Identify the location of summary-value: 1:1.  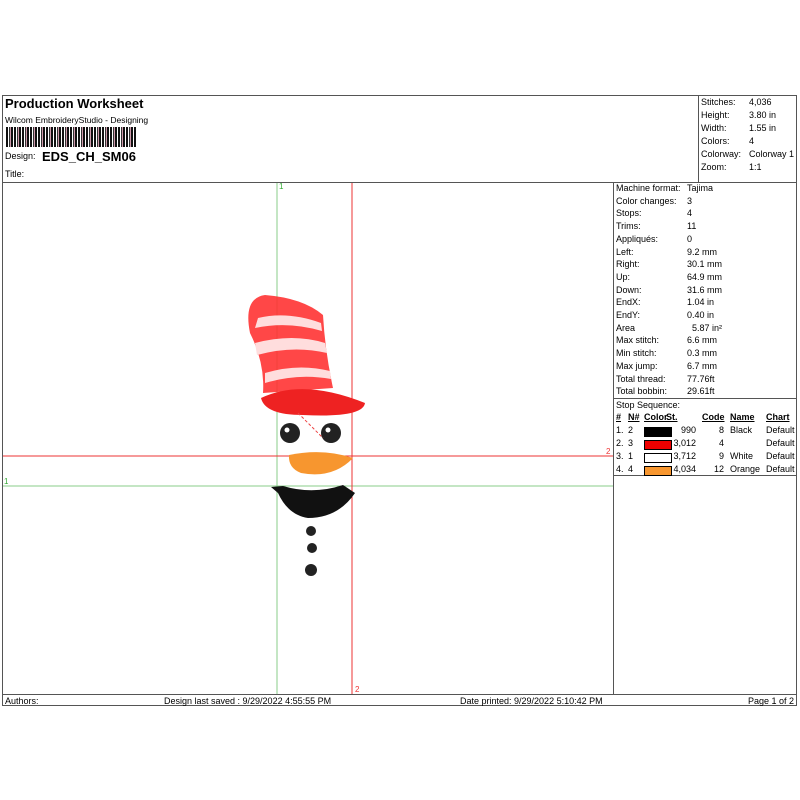
(755, 167).